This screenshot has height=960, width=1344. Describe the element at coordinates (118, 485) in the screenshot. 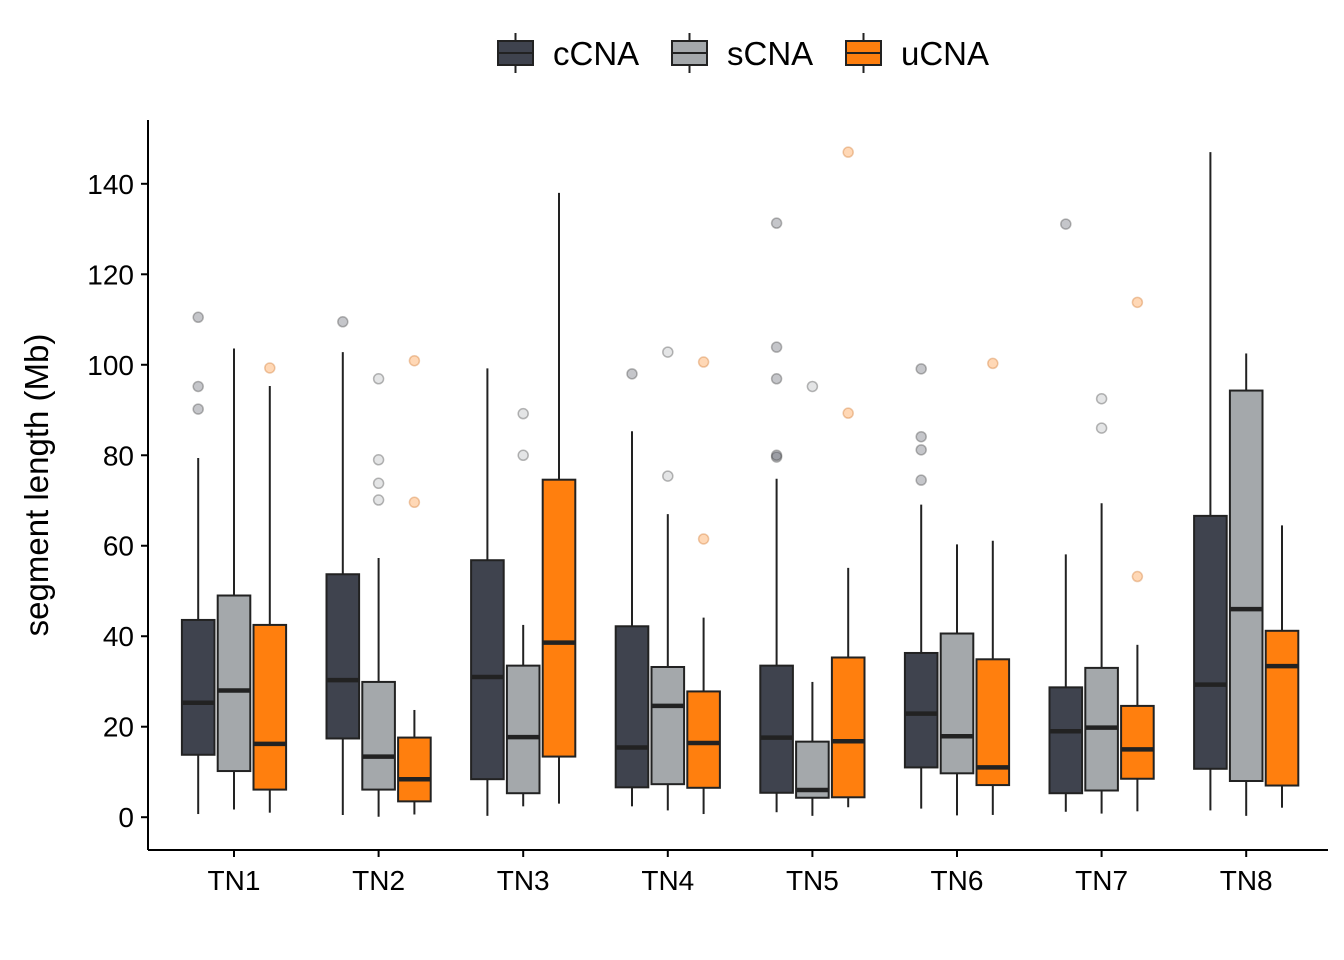

I see `y-axis: 0 20 40 60 80 100 120 140` at that location.